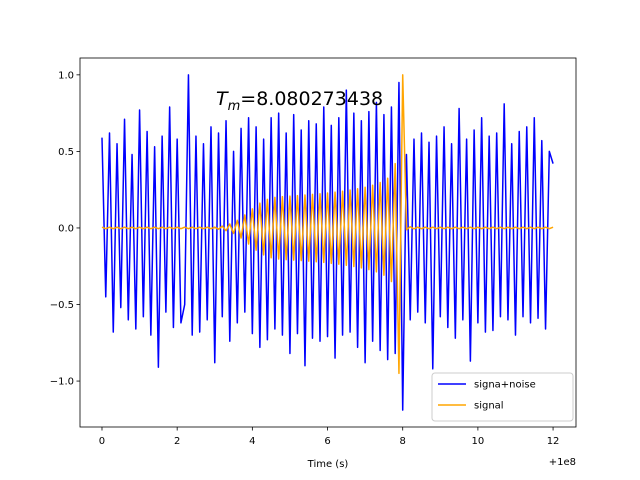  What do you see at coordinates (102, 441) in the screenshot?
I see `x-tick-label: 0` at bounding box center [102, 441].